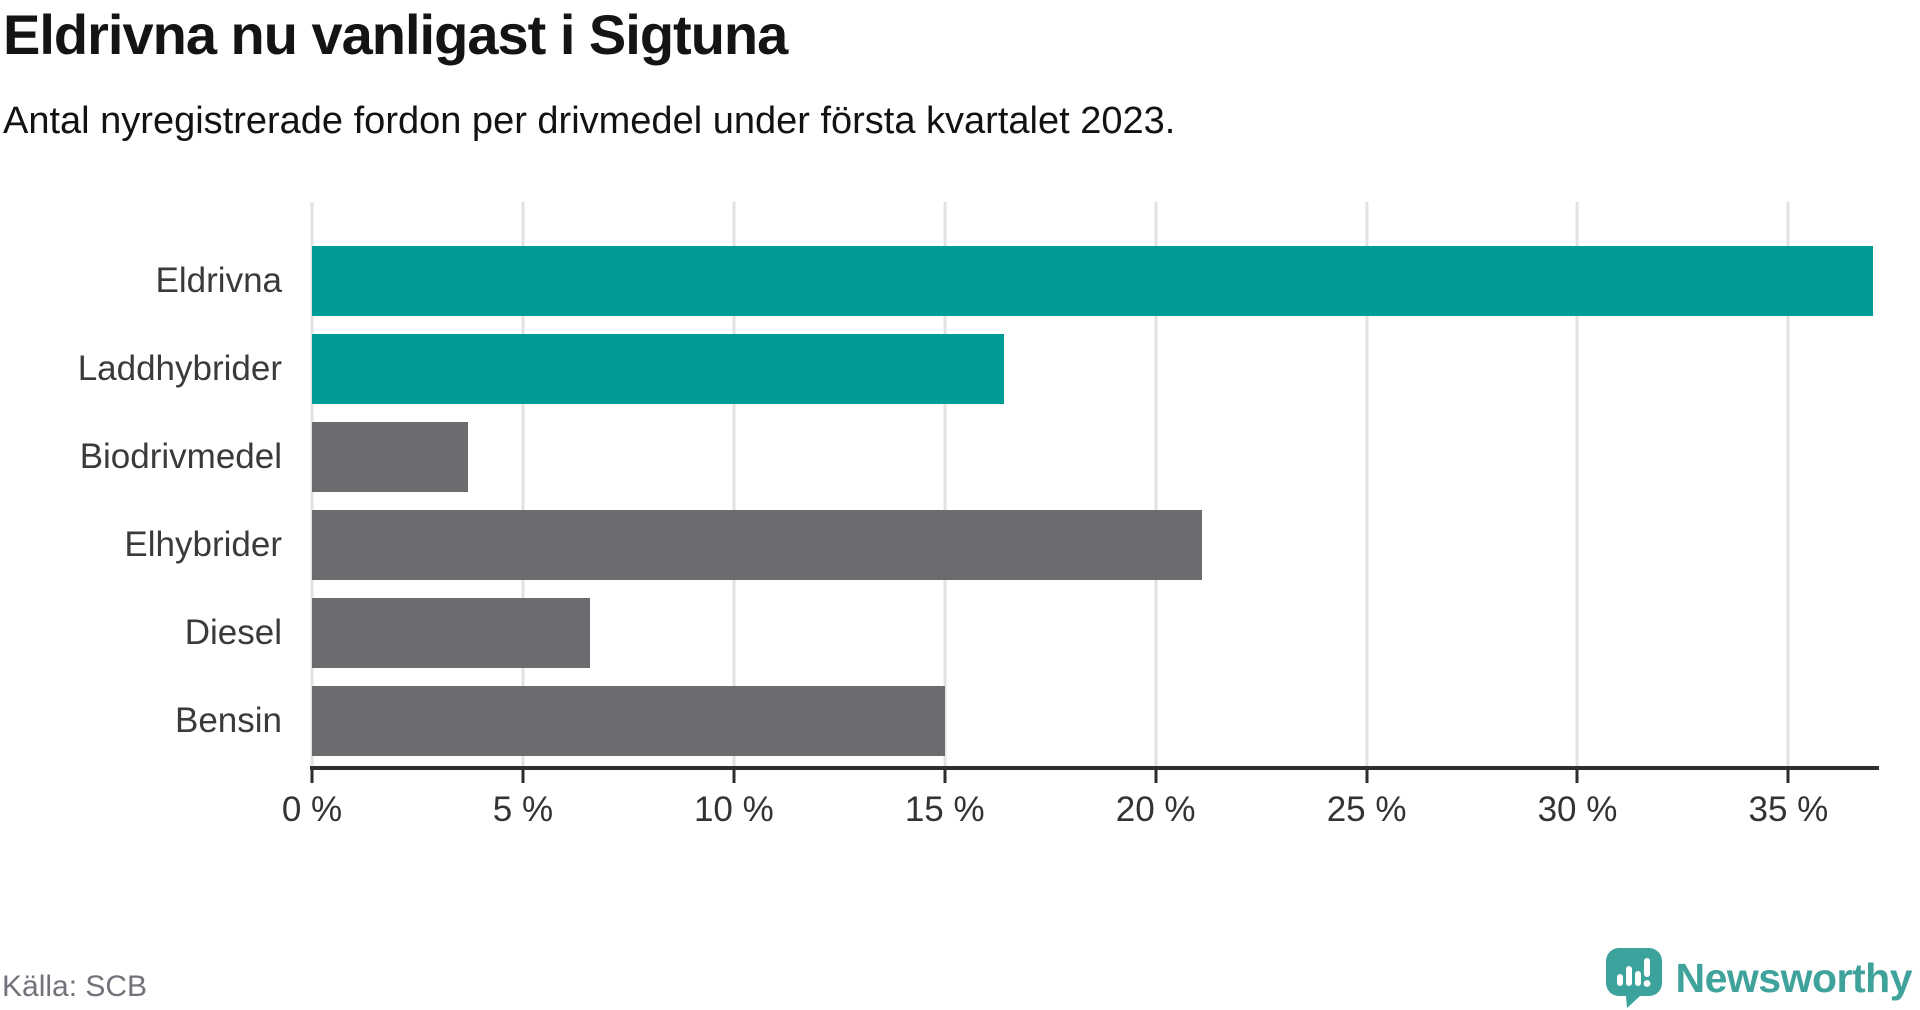  What do you see at coordinates (1794, 977) in the screenshot?
I see `newsworthy-wordmark: Newsworthy` at bounding box center [1794, 977].